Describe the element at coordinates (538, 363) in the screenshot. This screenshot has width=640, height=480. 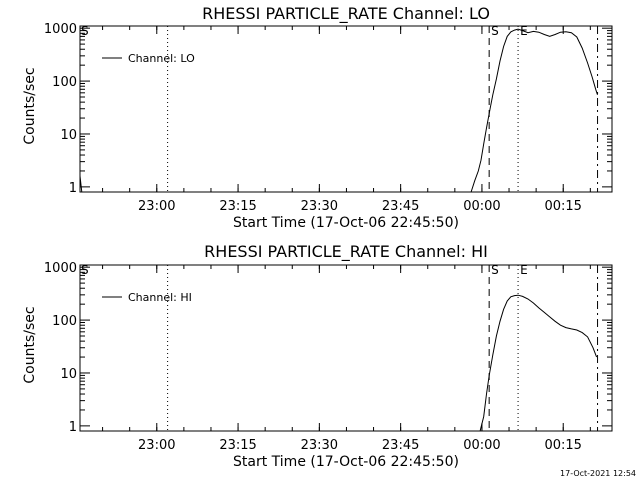
I see `series-line-hi` at that location.